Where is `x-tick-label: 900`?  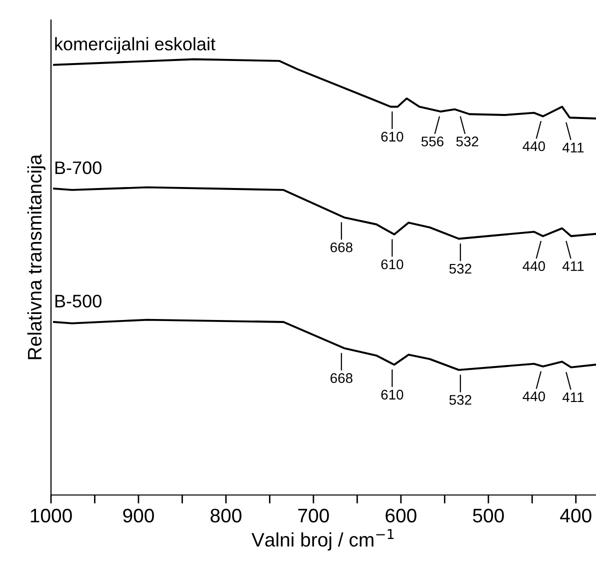
x-tick-label: 900 is located at coordinates (138, 515).